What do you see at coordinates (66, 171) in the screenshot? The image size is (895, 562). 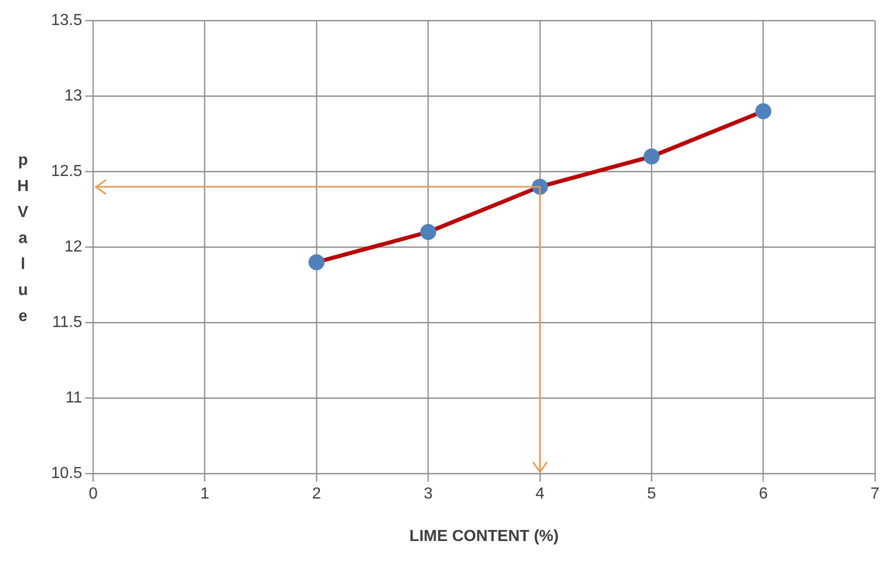 I see `y-tick-label: 12.5` at bounding box center [66, 171].